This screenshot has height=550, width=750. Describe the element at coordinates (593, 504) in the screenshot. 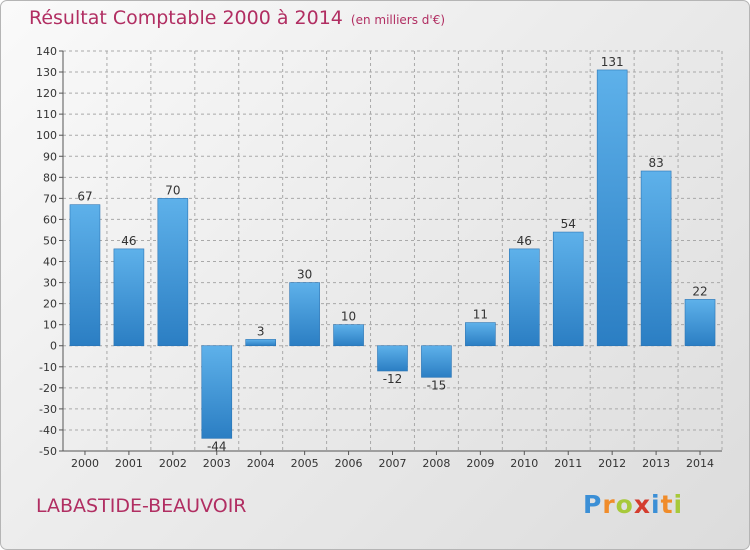

I see `logo-letter: P` at that location.